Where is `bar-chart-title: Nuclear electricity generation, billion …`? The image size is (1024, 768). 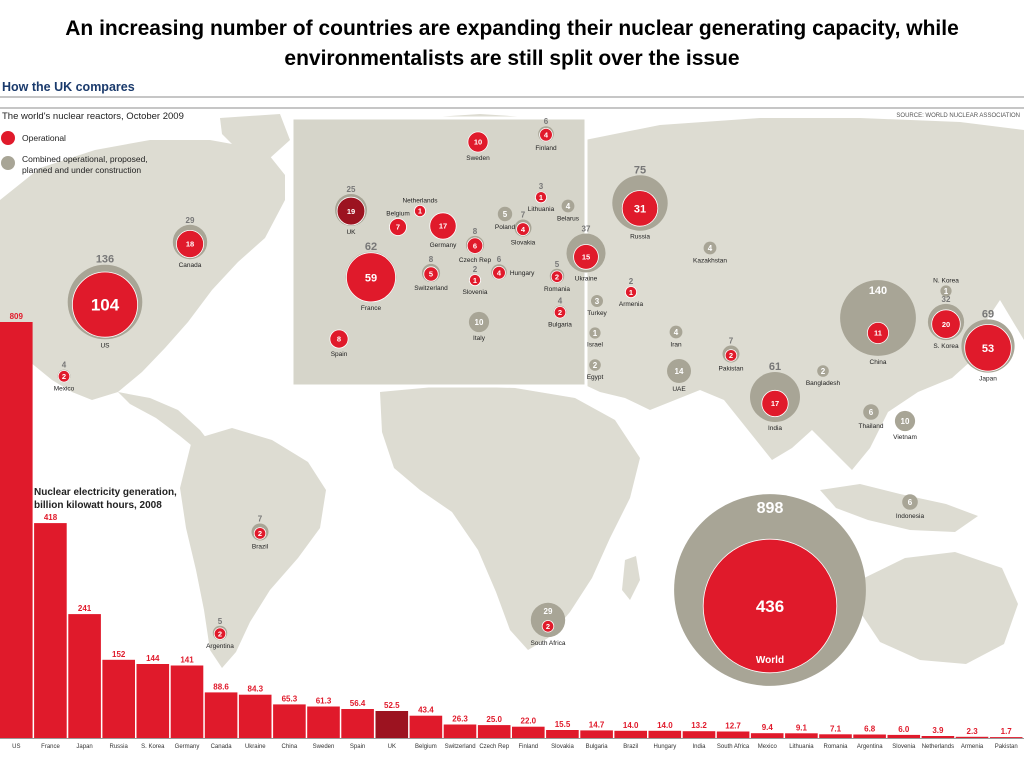 bar-chart-title: Nuclear electricity generation, billion … is located at coordinates (105, 499).